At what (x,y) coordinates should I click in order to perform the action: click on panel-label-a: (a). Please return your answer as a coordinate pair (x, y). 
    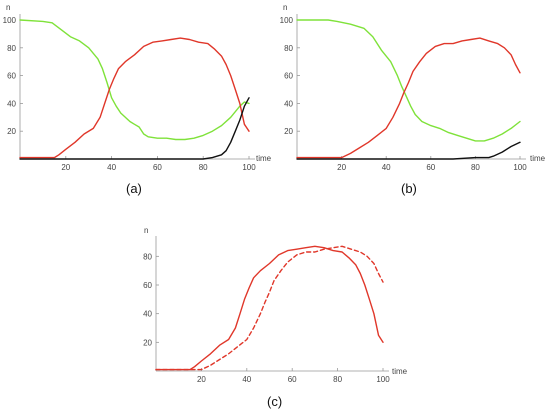
    Looking at the image, I should click on (134, 188).